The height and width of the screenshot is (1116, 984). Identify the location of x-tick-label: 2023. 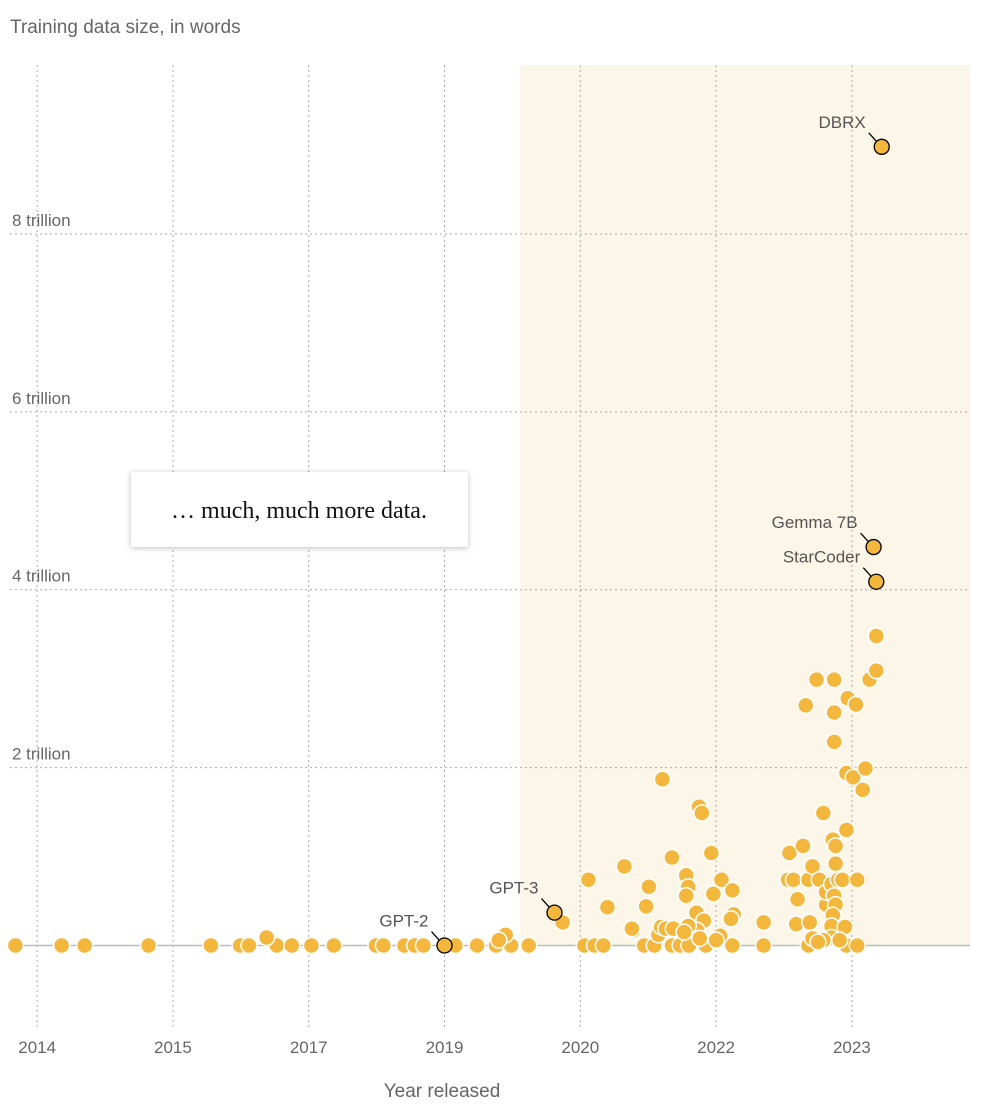
(852, 1047).